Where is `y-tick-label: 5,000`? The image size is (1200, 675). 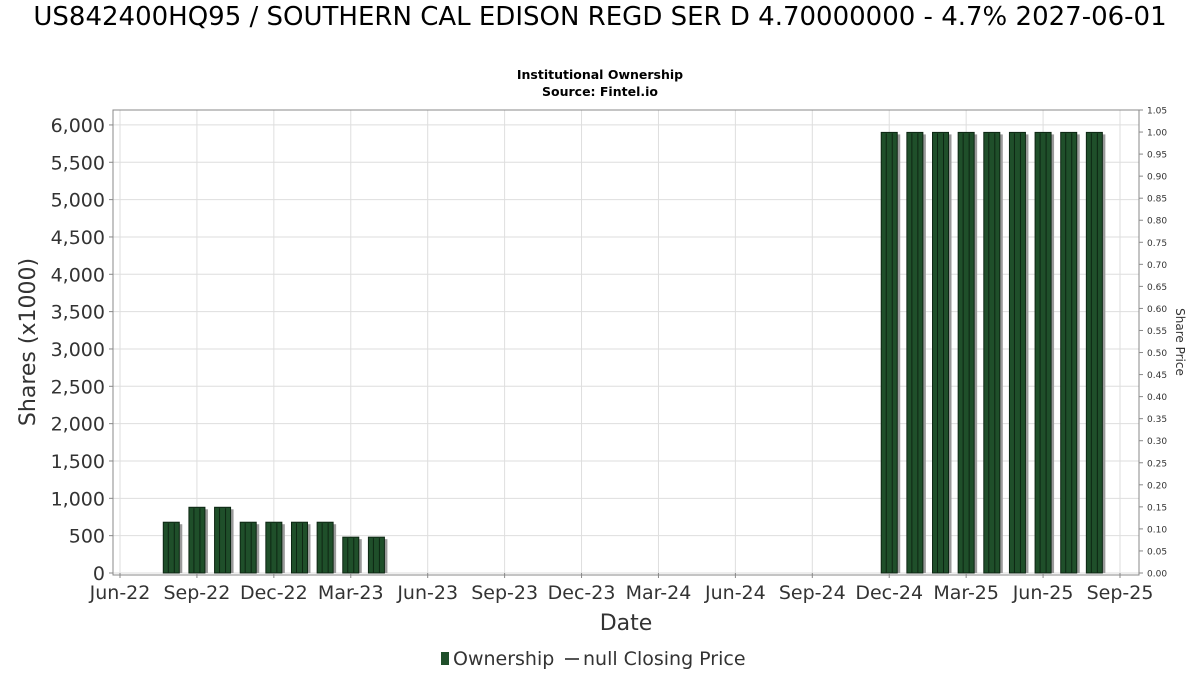 y-tick-label: 5,000 is located at coordinates (78, 201).